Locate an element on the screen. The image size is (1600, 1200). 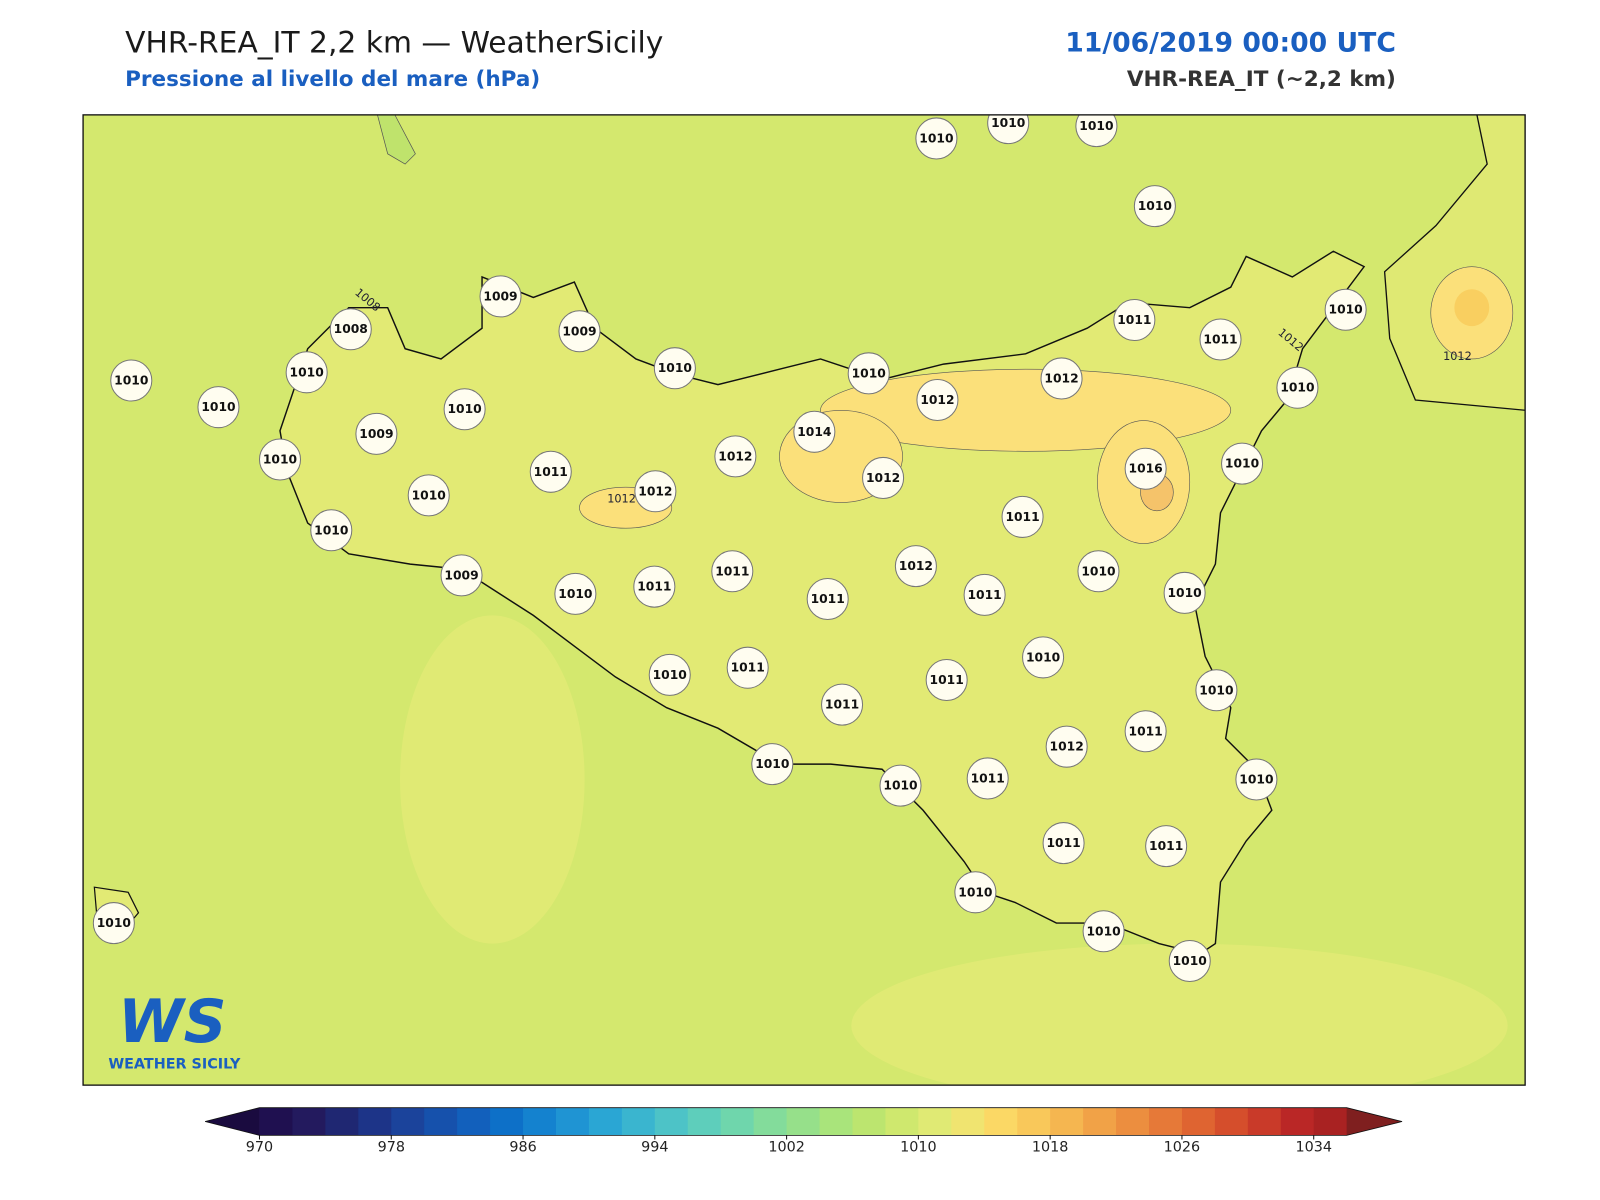
station: 1009 is located at coordinates (376, 433).